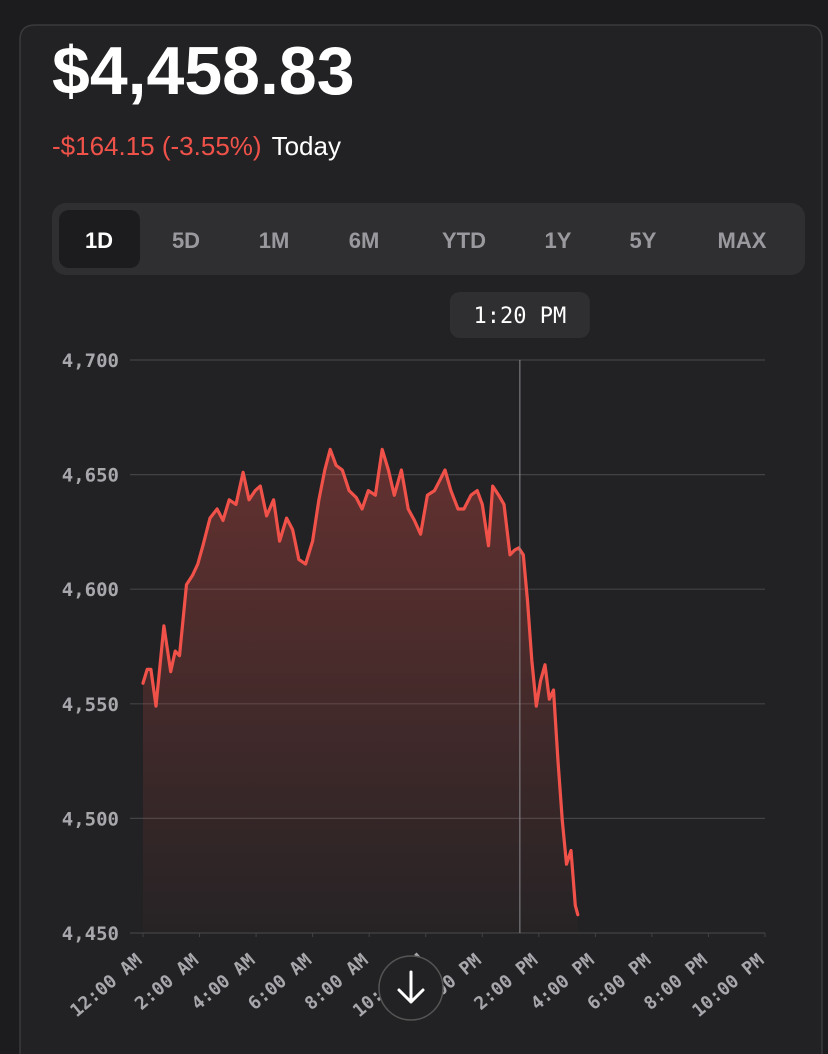  I want to click on change-line: -$164.15 (-3.55%) Today, so click(196, 146).